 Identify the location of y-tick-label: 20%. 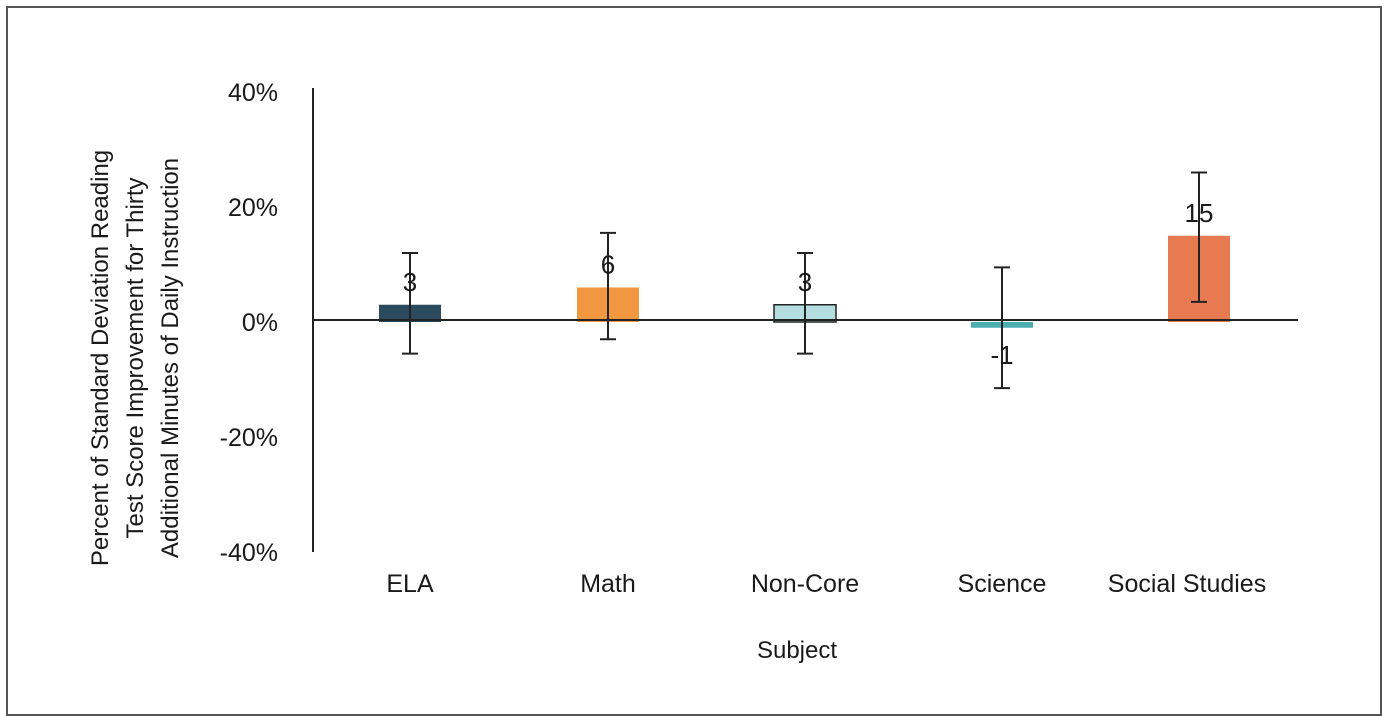
(253, 208).